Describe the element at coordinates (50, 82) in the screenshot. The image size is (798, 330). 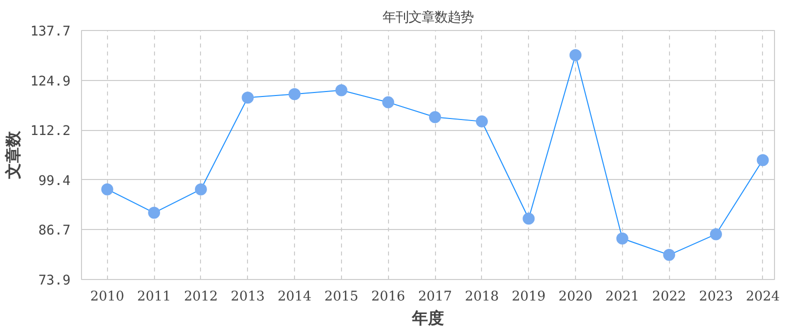
I see `y-tick-label: 124.9` at that location.